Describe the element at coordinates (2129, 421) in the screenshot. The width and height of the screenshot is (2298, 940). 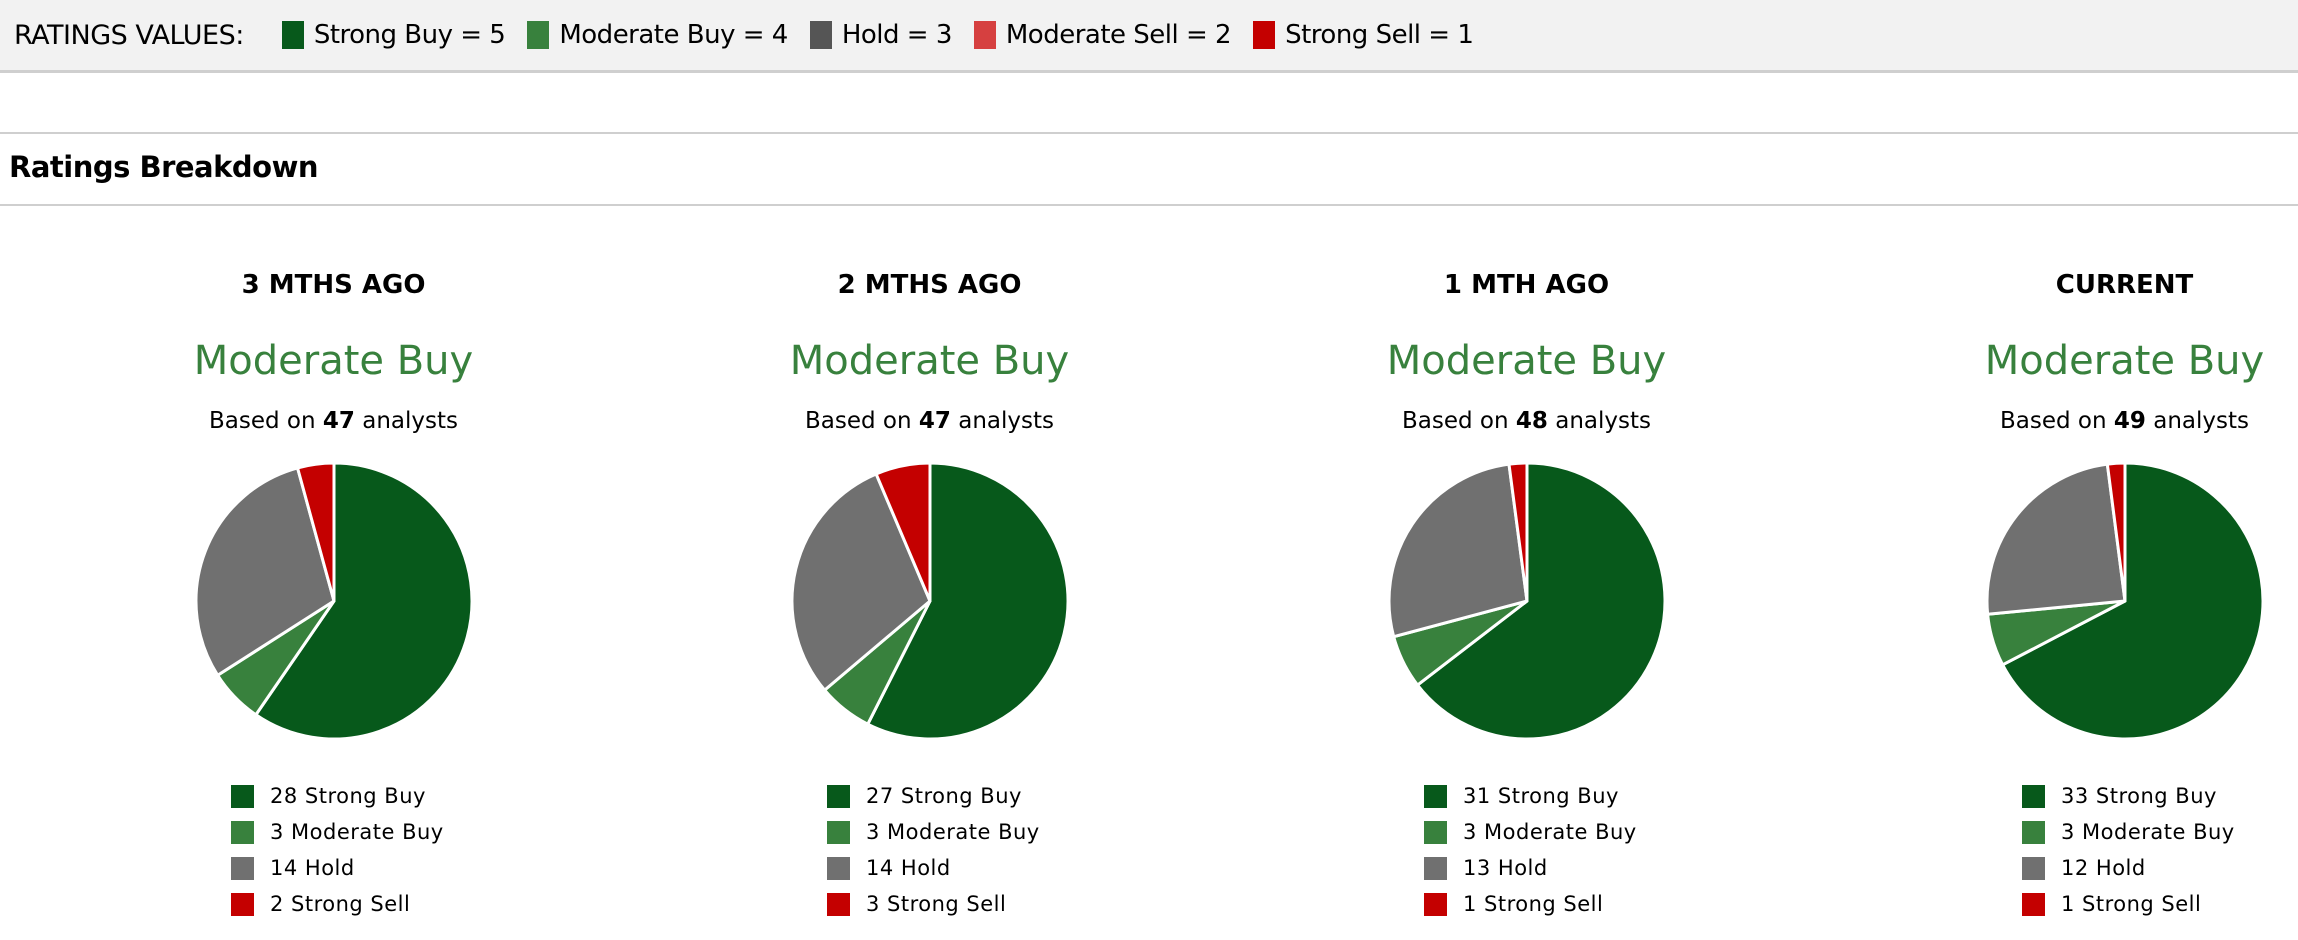
I see `analyst-number: 49` at that location.